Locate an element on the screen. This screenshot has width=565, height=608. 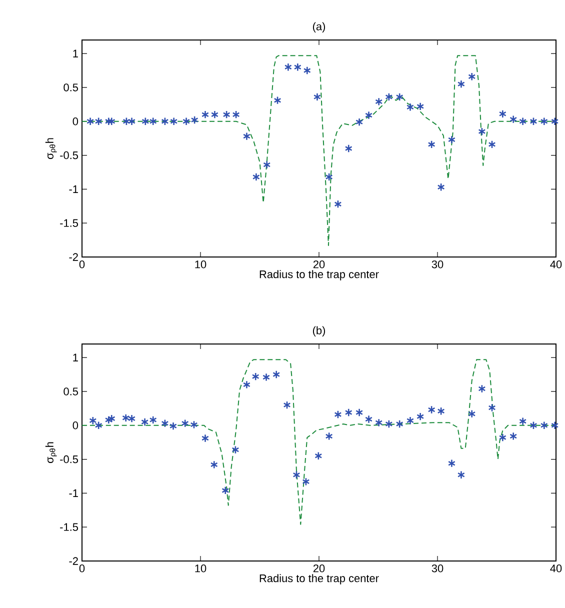
chart-title: (b) is located at coordinates (318, 331).